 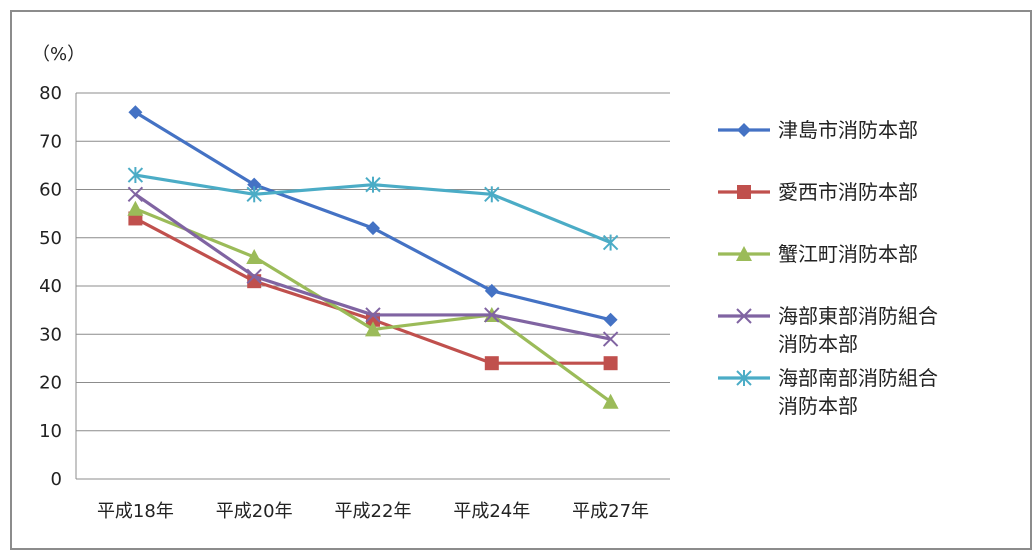 I want to click on legend-item-3: 蟹江町消防本部, so click(x=818, y=254).